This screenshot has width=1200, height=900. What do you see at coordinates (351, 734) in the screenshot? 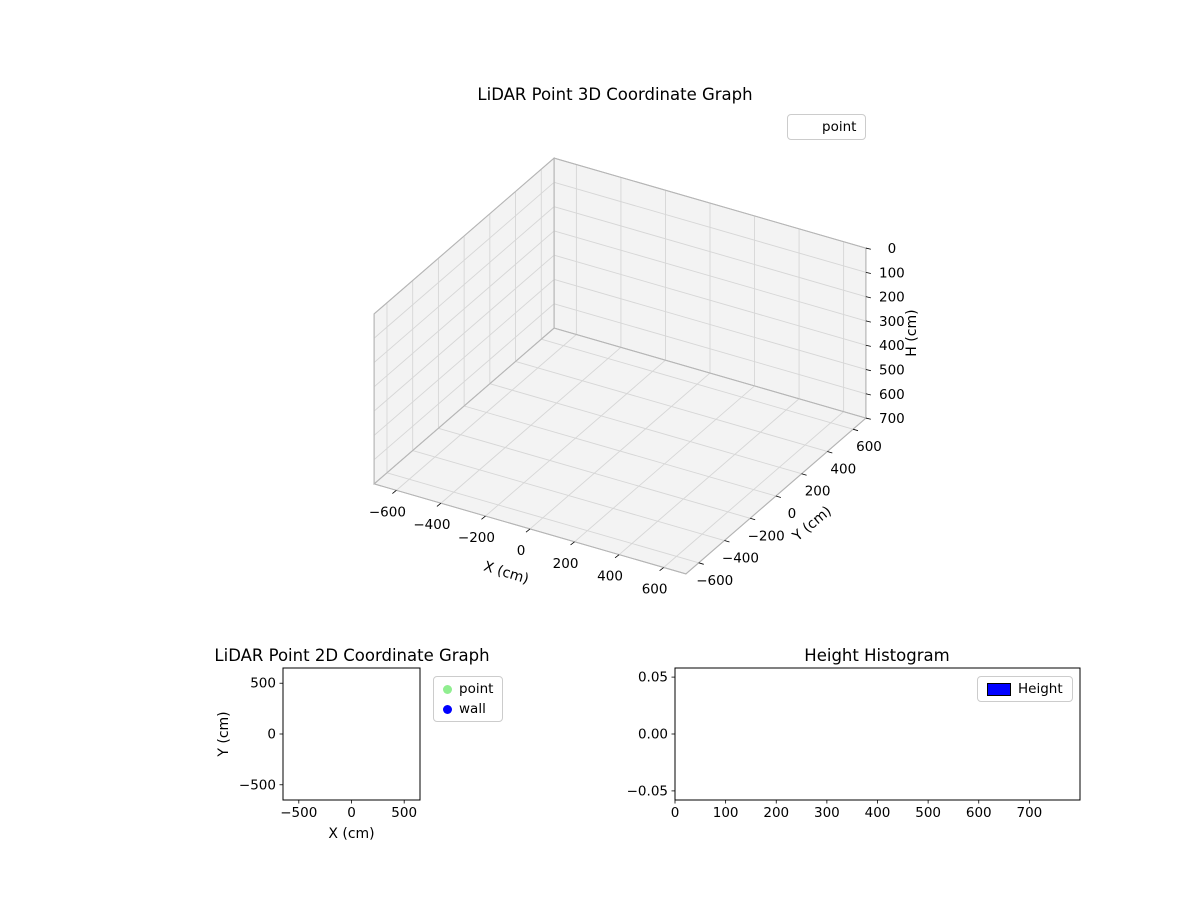
I see `axes-frame` at bounding box center [351, 734].